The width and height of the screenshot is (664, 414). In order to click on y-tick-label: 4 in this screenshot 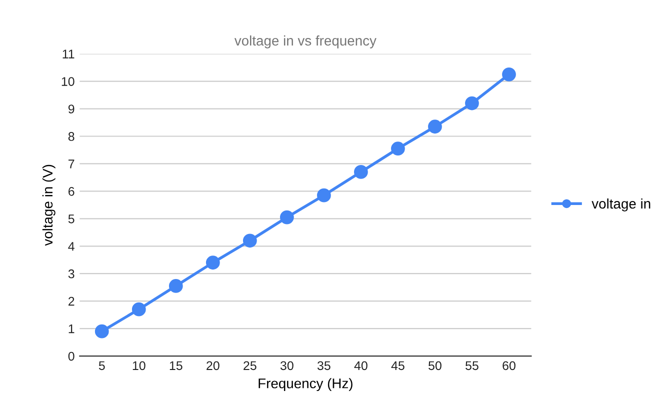, I will do `click(71, 246)`.